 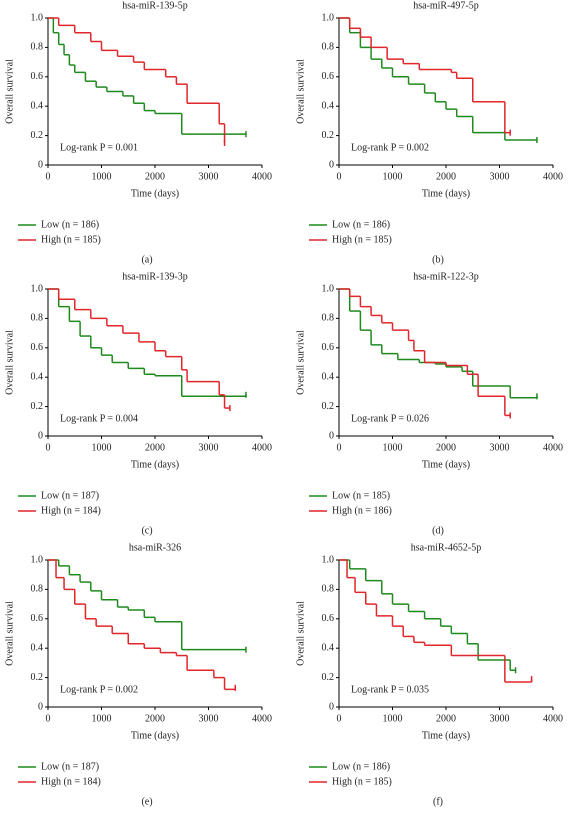 What do you see at coordinates (446, 276) in the screenshot?
I see `chart-title: hsa-miR-122-3p` at bounding box center [446, 276].